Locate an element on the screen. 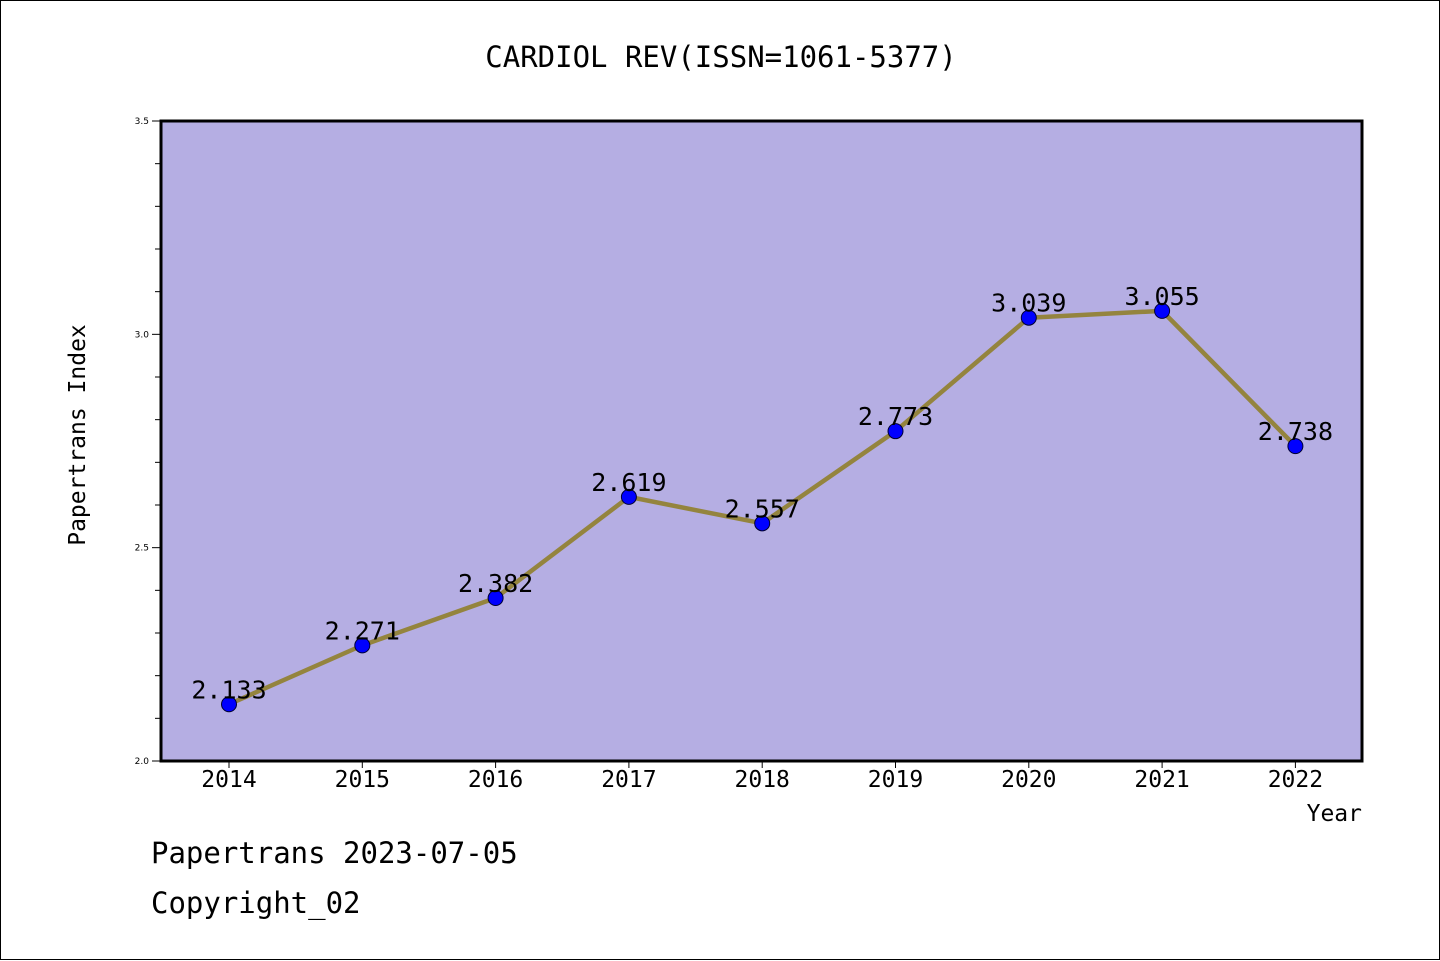 This screenshot has height=961, width=1440. x-axis-label: Year is located at coordinates (1334, 814).